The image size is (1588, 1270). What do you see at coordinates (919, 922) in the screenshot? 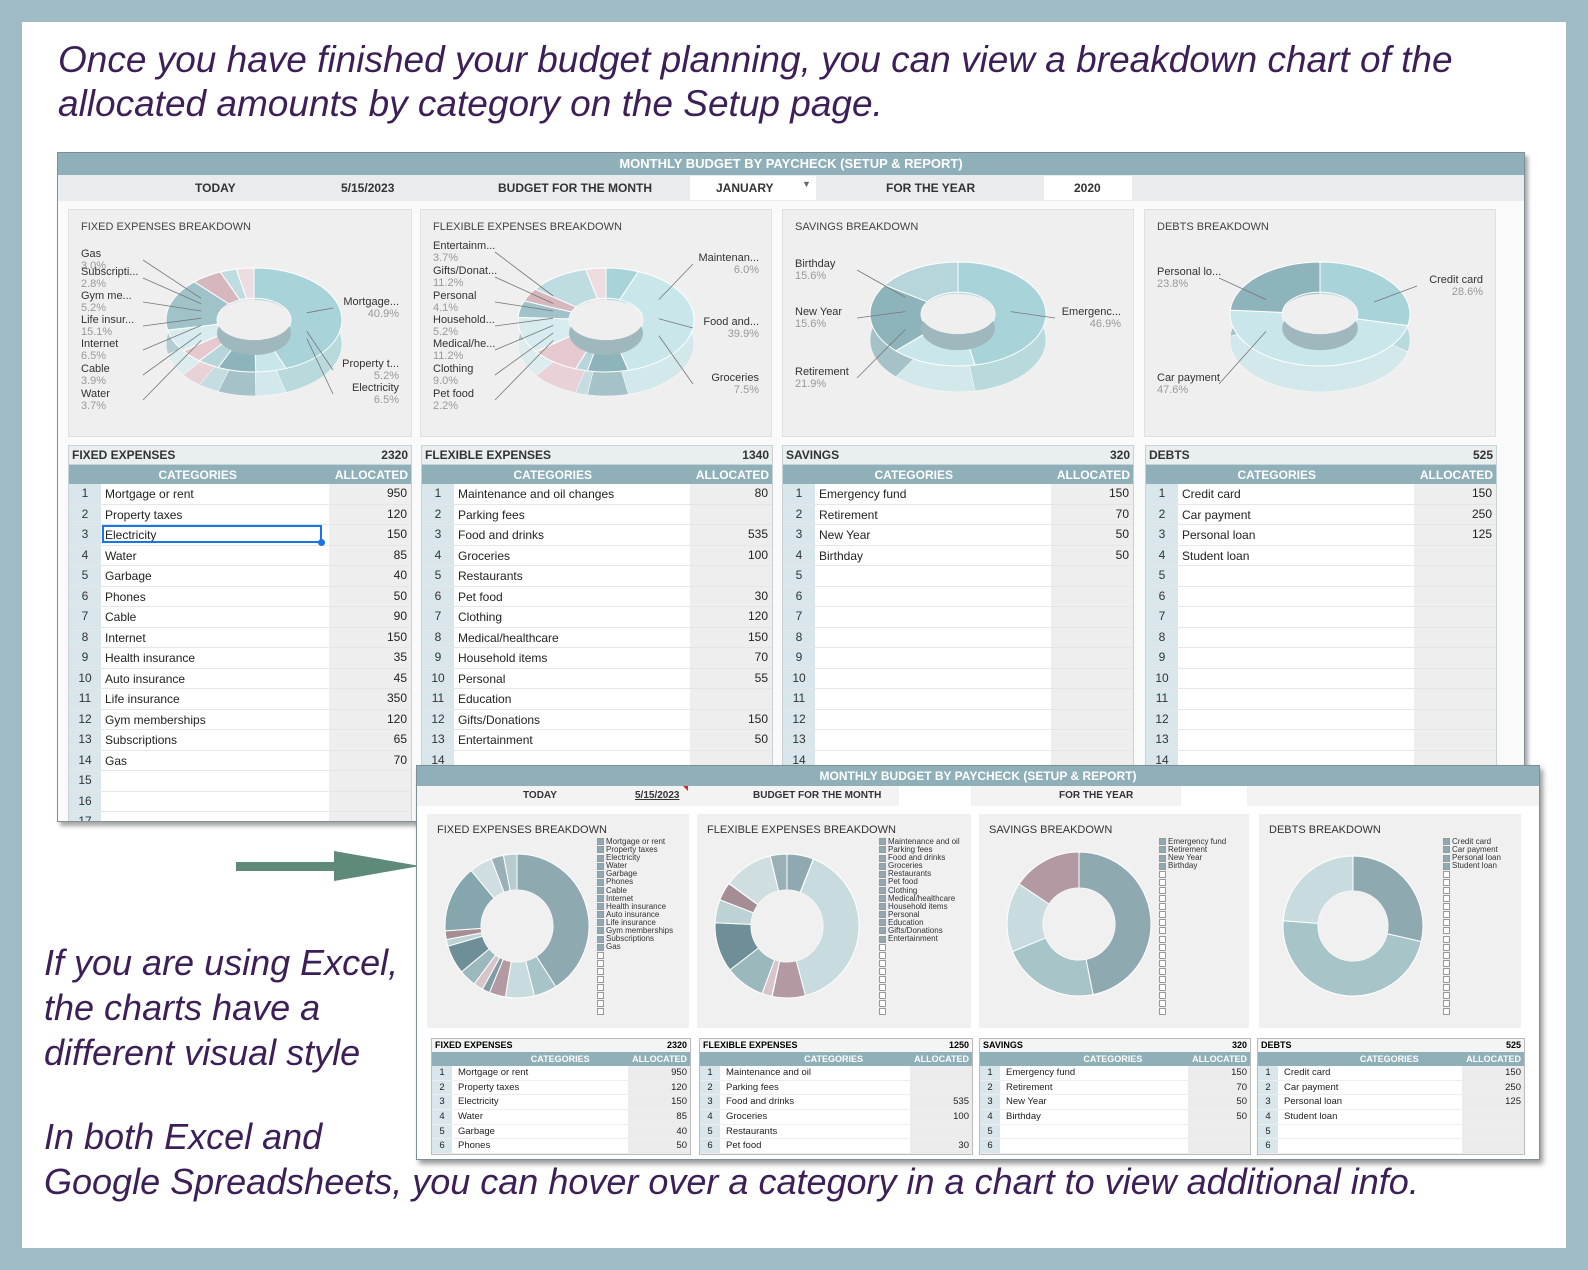
I see `legend-item: Education` at bounding box center [919, 922].